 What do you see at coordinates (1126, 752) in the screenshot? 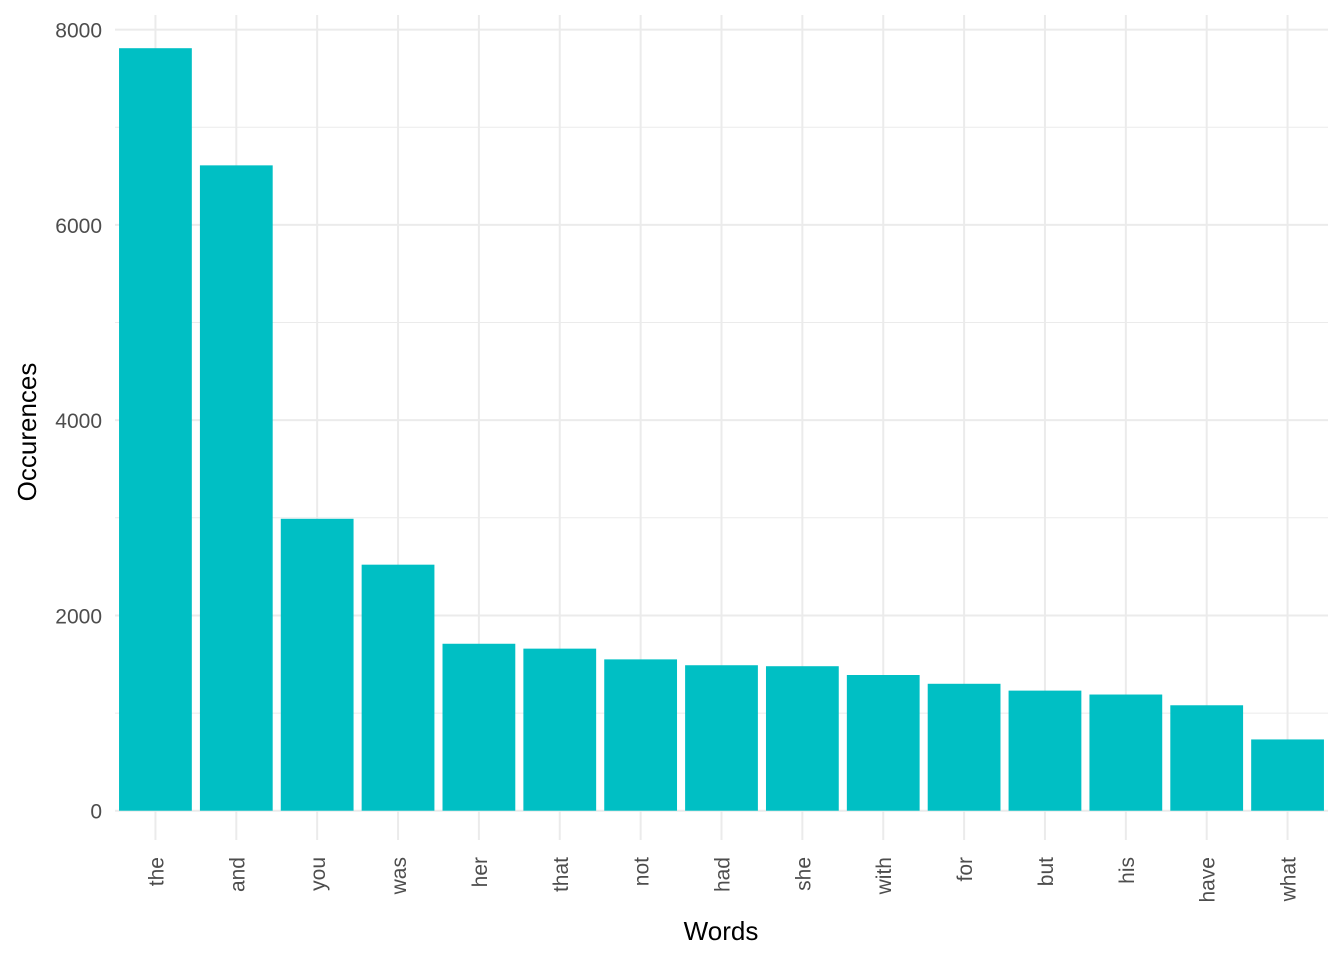
I see `bar-his` at bounding box center [1126, 752].